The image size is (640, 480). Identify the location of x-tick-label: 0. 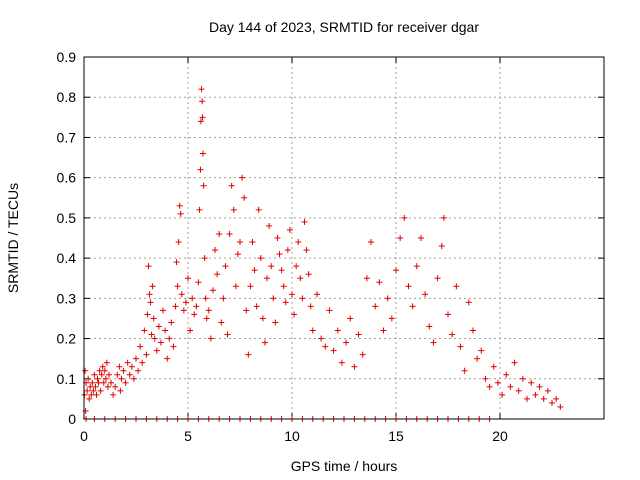
(84, 436).